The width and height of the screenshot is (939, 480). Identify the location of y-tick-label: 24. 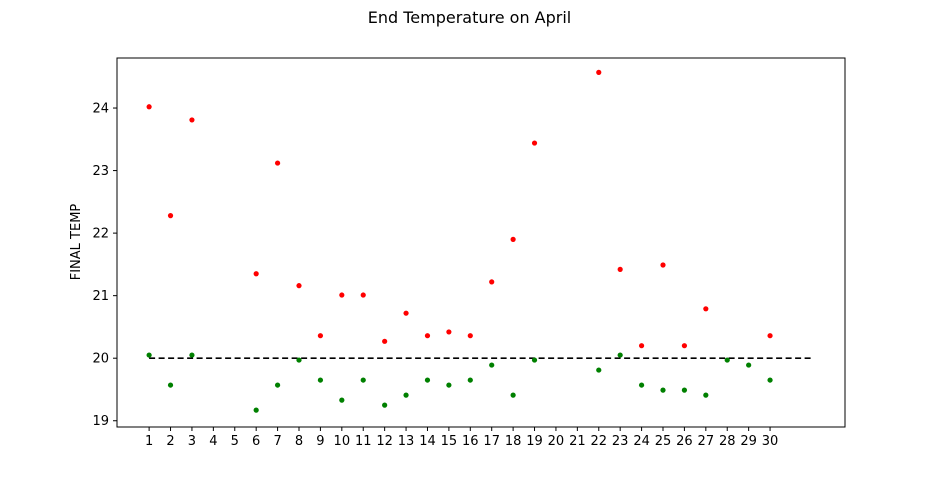
(100, 109).